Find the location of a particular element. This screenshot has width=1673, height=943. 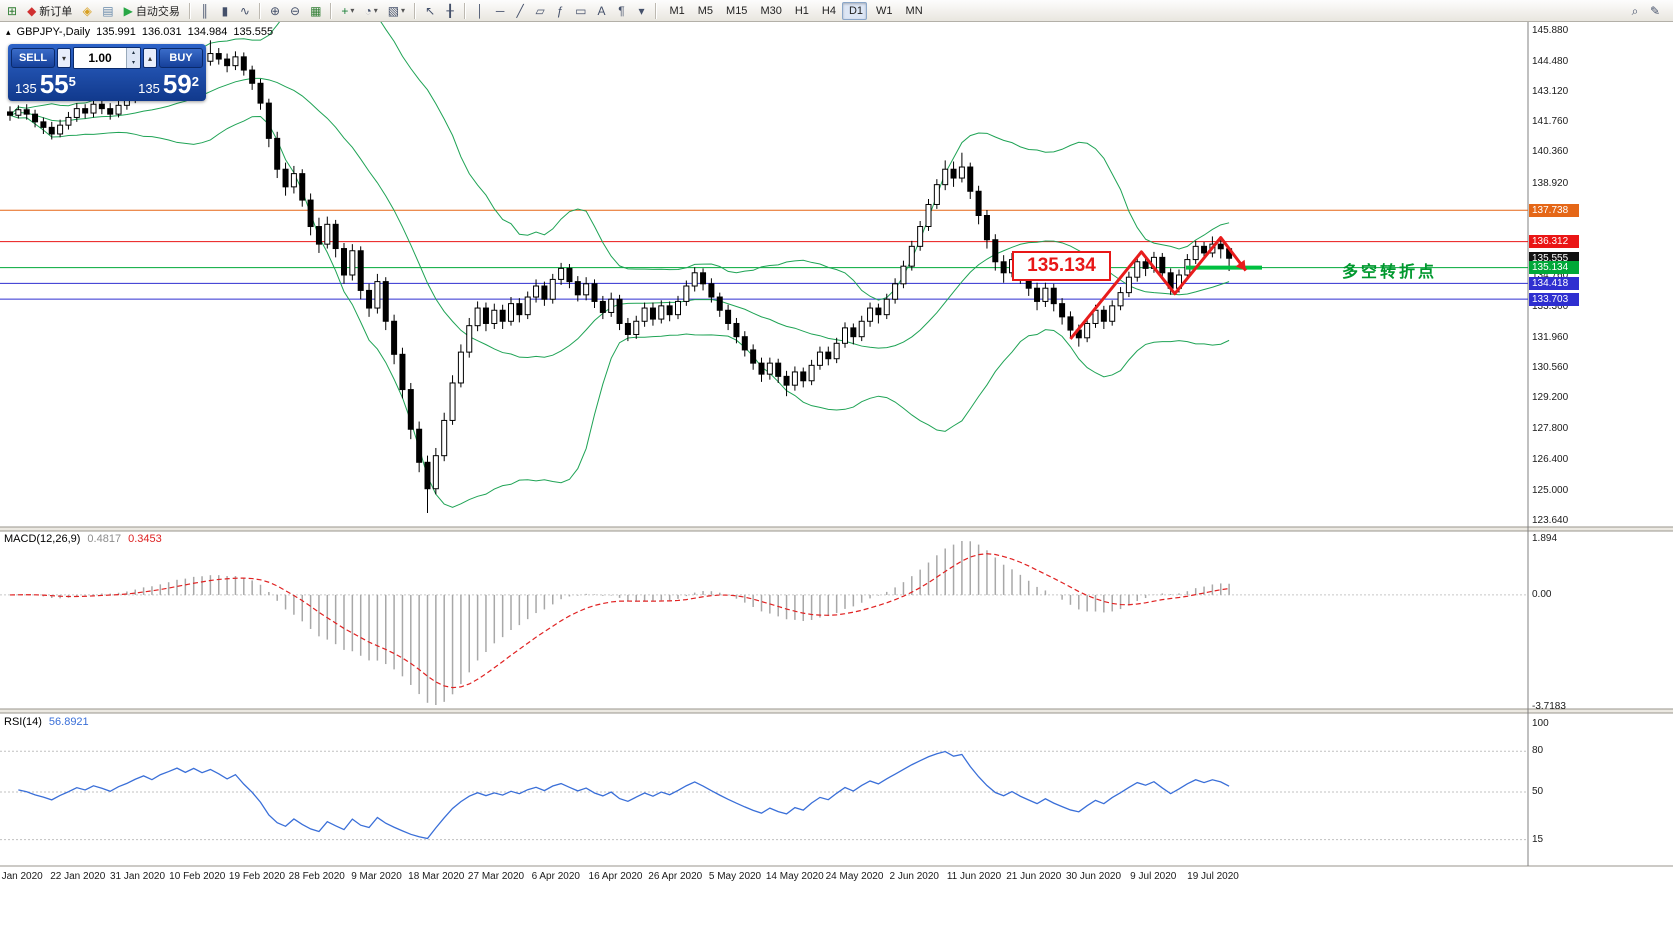

volume-input is located at coordinates (100, 58).